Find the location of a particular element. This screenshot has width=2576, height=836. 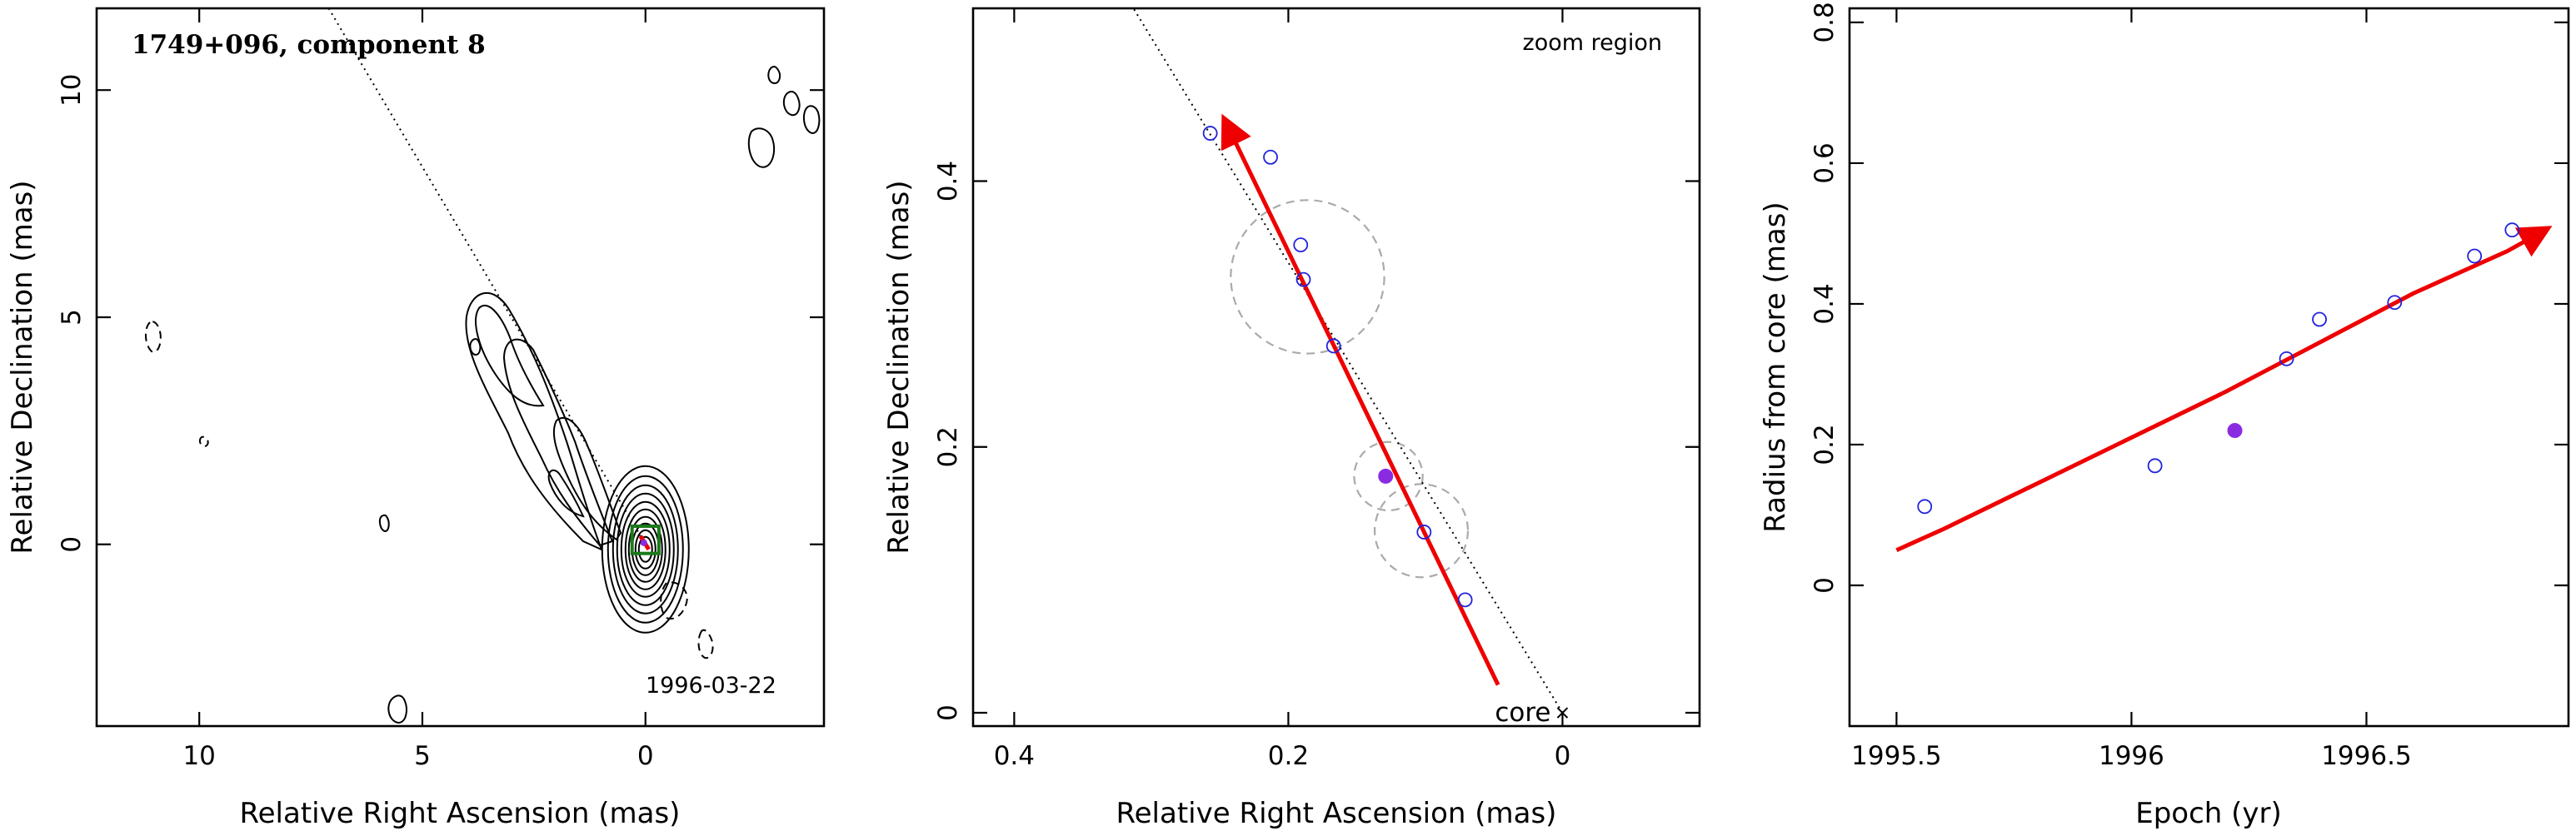

panel3-ytick-label: 0.2 is located at coordinates (1825, 444).